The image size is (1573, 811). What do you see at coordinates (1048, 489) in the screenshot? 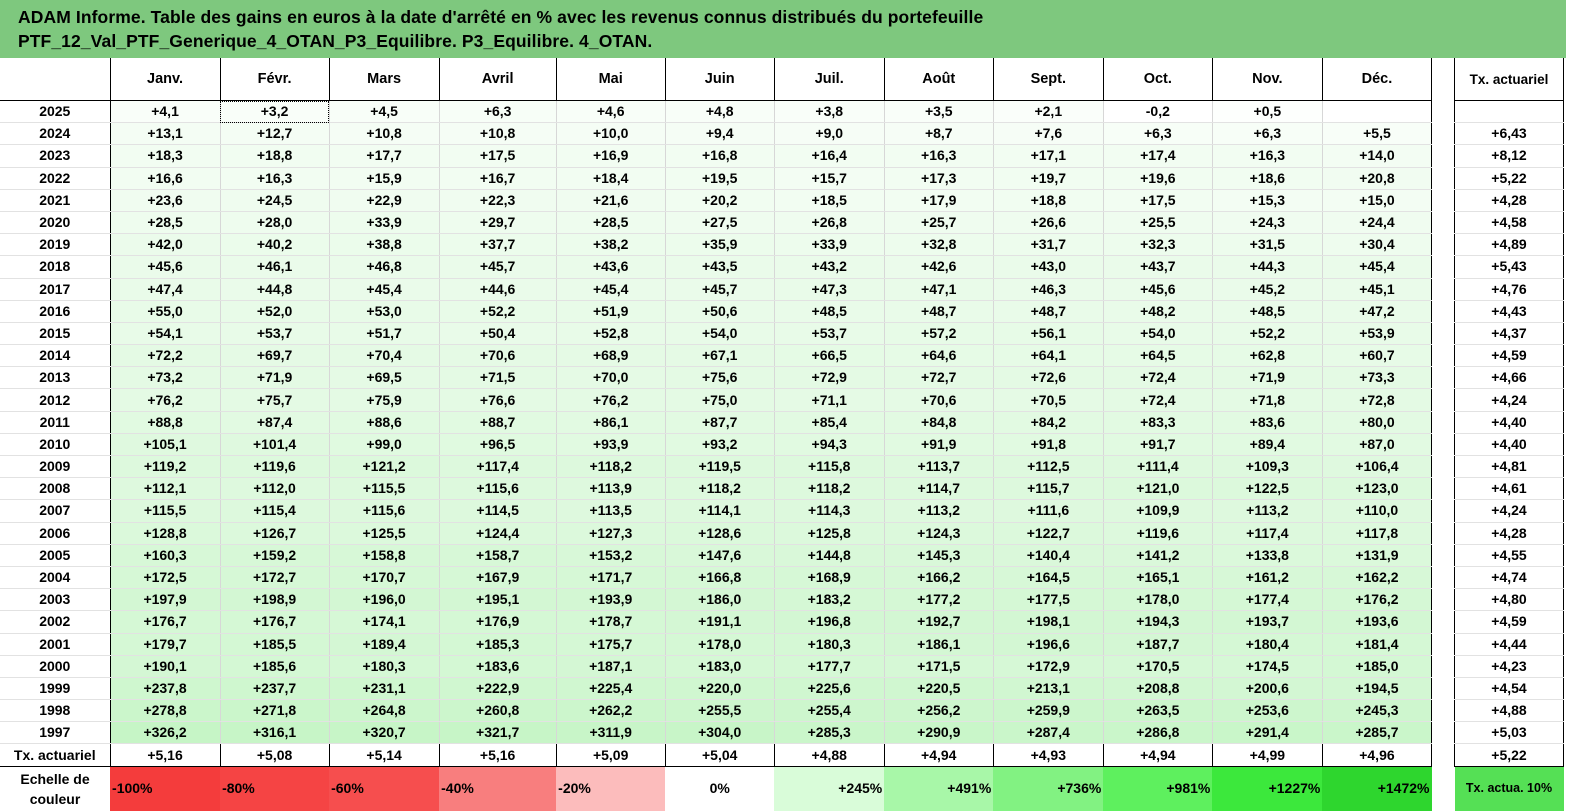
I see `gain-cell: +115,7` at bounding box center [1048, 489].